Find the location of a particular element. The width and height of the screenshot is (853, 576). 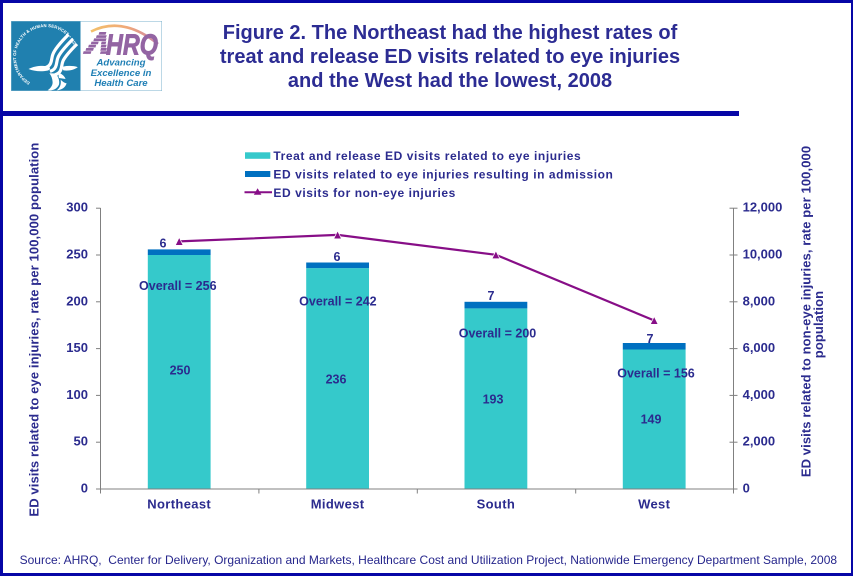

svg-text: South is located at coordinates (496, 504).